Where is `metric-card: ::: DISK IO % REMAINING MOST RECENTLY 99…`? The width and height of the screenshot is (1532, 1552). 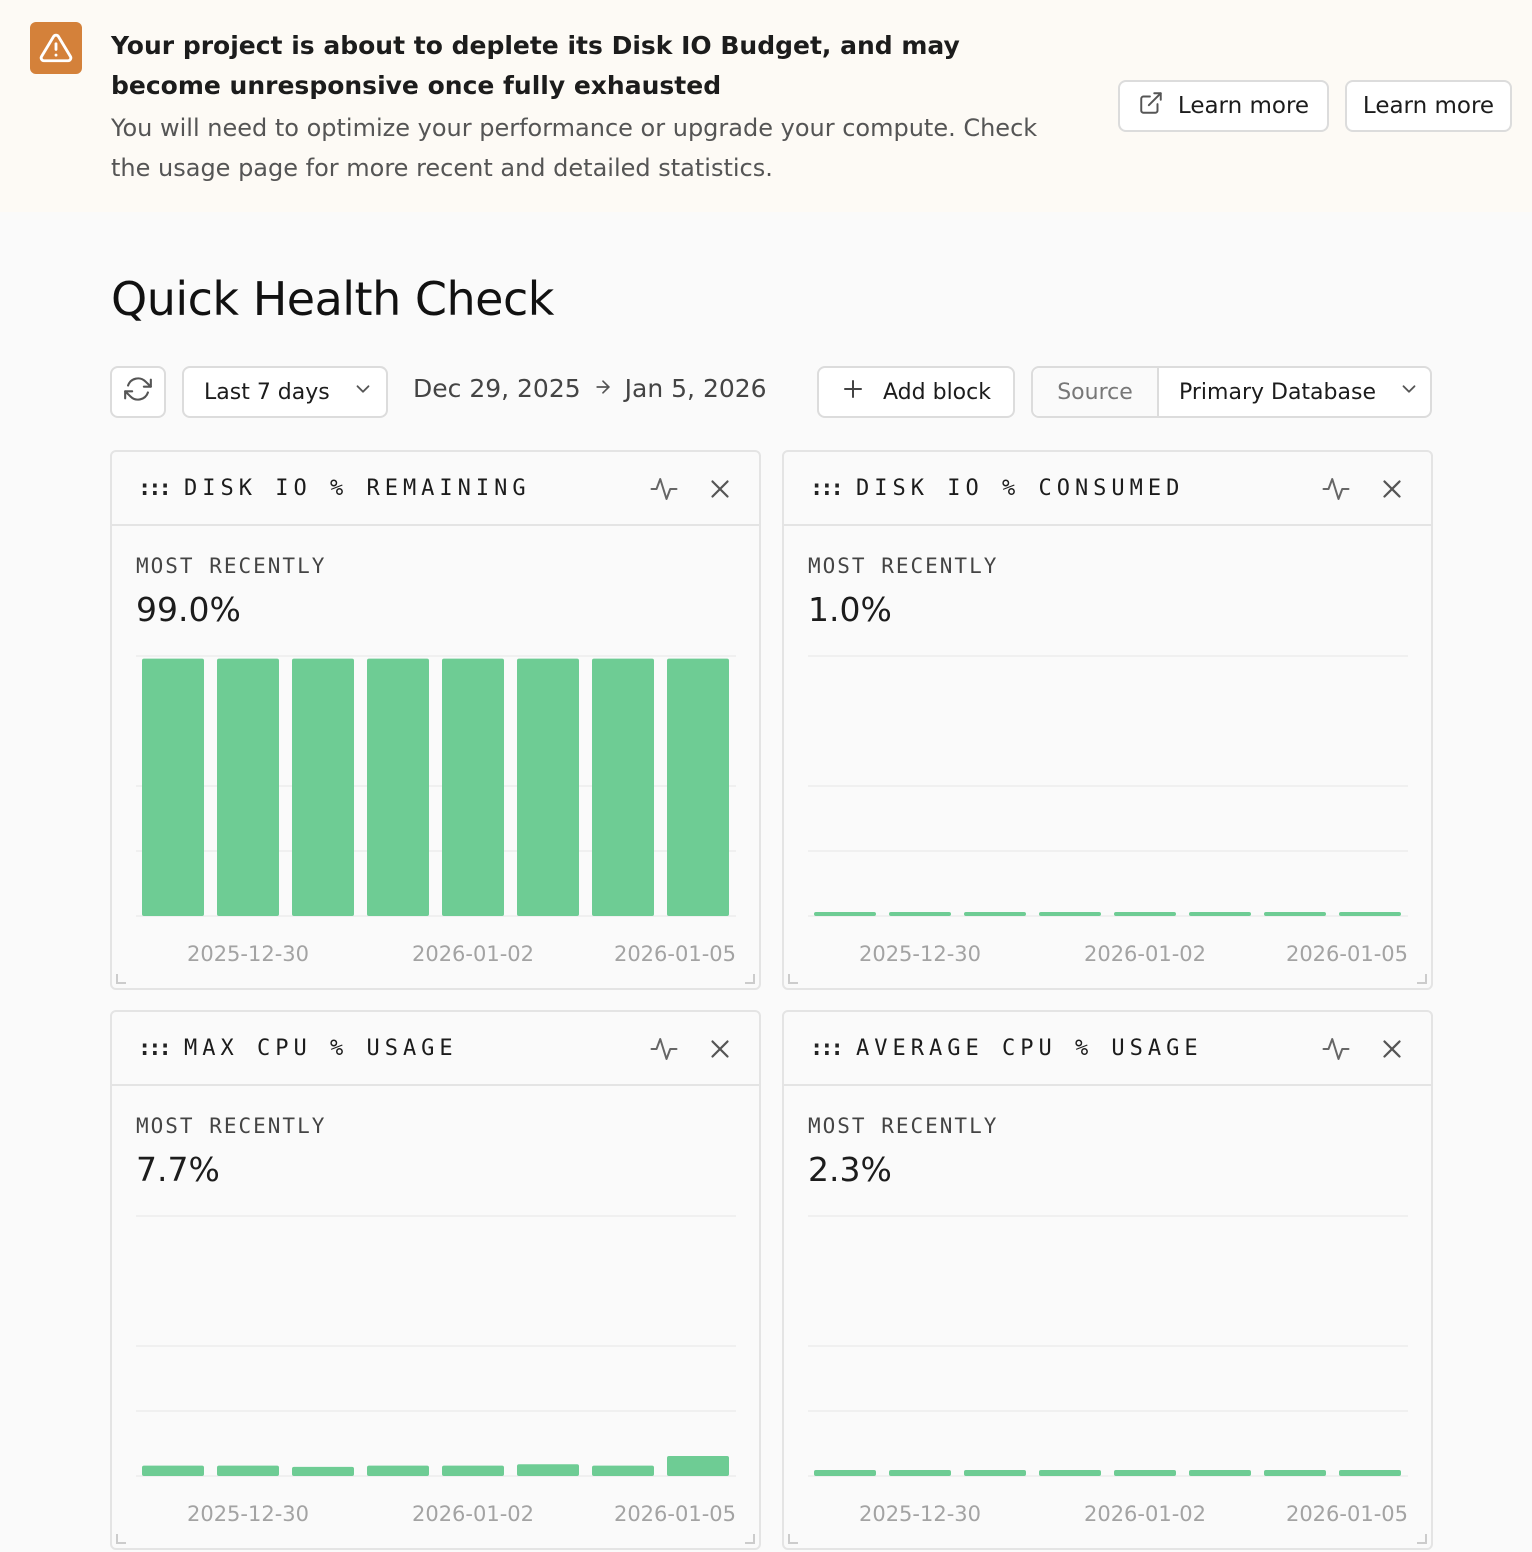
metric-card: ::: DISK IO % REMAINING MOST RECENTLY 99… is located at coordinates (435, 720).